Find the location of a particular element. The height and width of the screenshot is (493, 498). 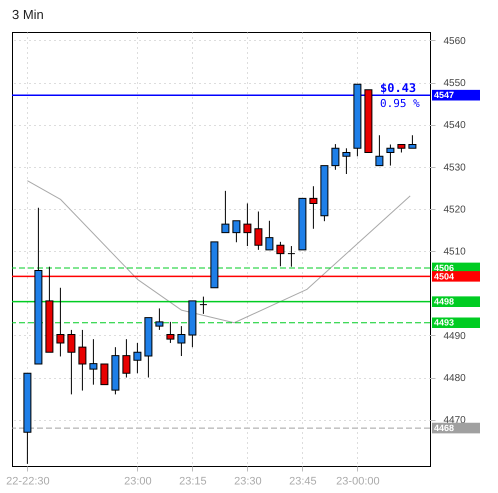

y-tick-label: 4540 is located at coordinates (455, 126).